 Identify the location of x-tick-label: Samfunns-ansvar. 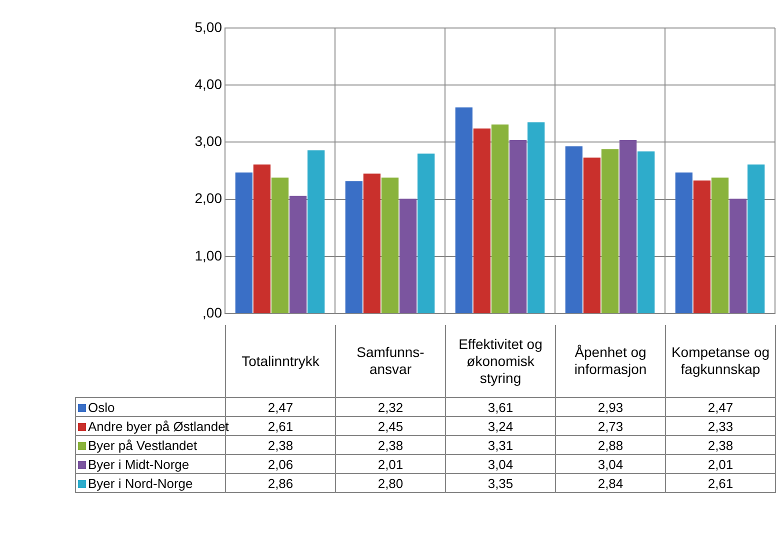
(391, 361).